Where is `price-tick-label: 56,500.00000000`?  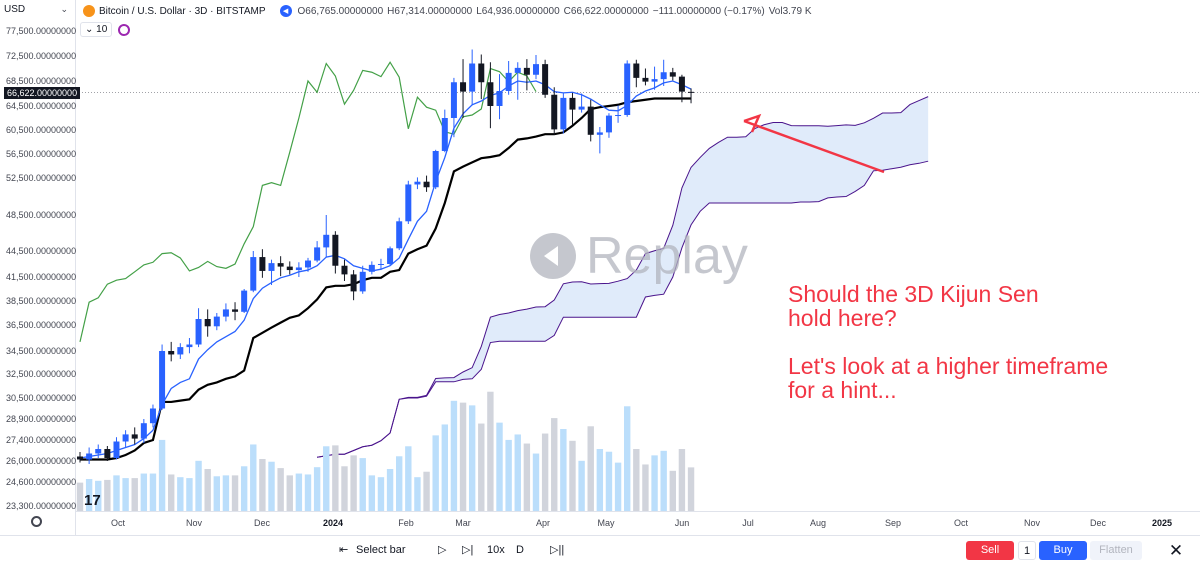
price-tick-label: 56,500.00000000 is located at coordinates (41, 154).